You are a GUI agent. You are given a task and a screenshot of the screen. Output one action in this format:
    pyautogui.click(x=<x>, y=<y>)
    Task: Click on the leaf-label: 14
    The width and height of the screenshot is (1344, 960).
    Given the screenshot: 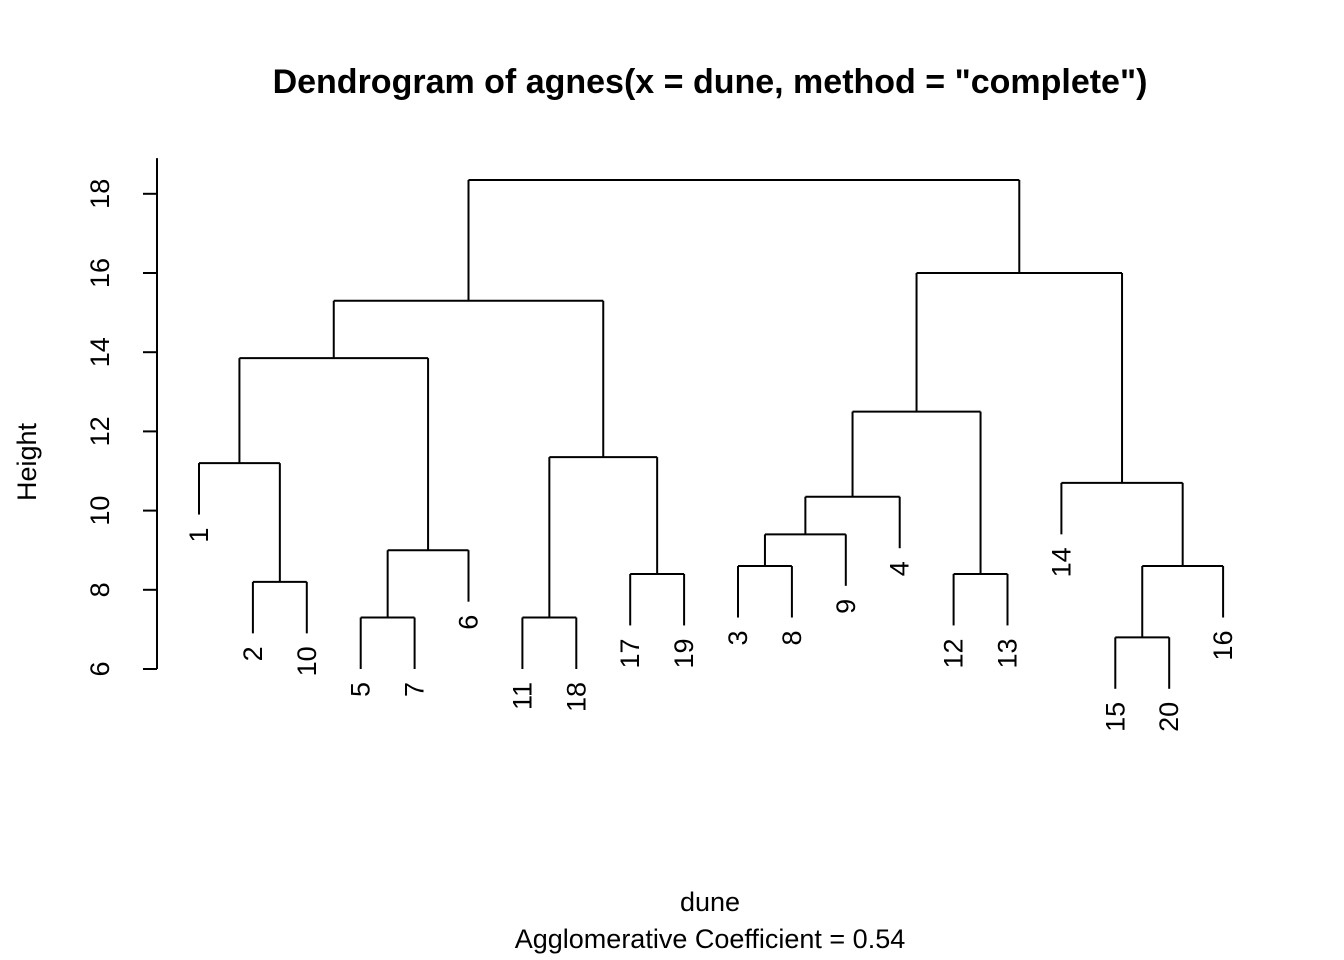 What is the action you would take?
    pyautogui.click(x=1061, y=562)
    